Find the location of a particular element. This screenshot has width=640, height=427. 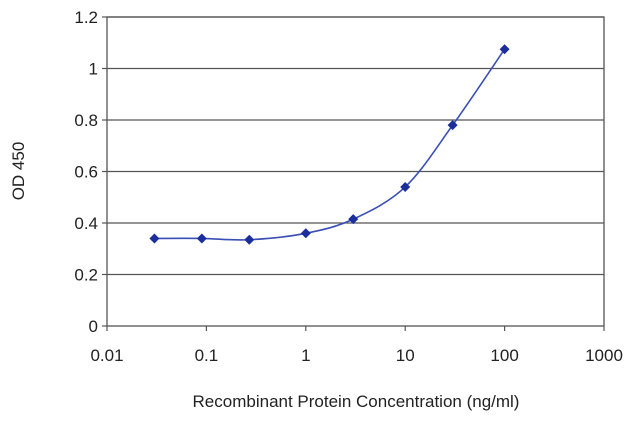

y-tick-label: 0.6 is located at coordinates (86, 172).